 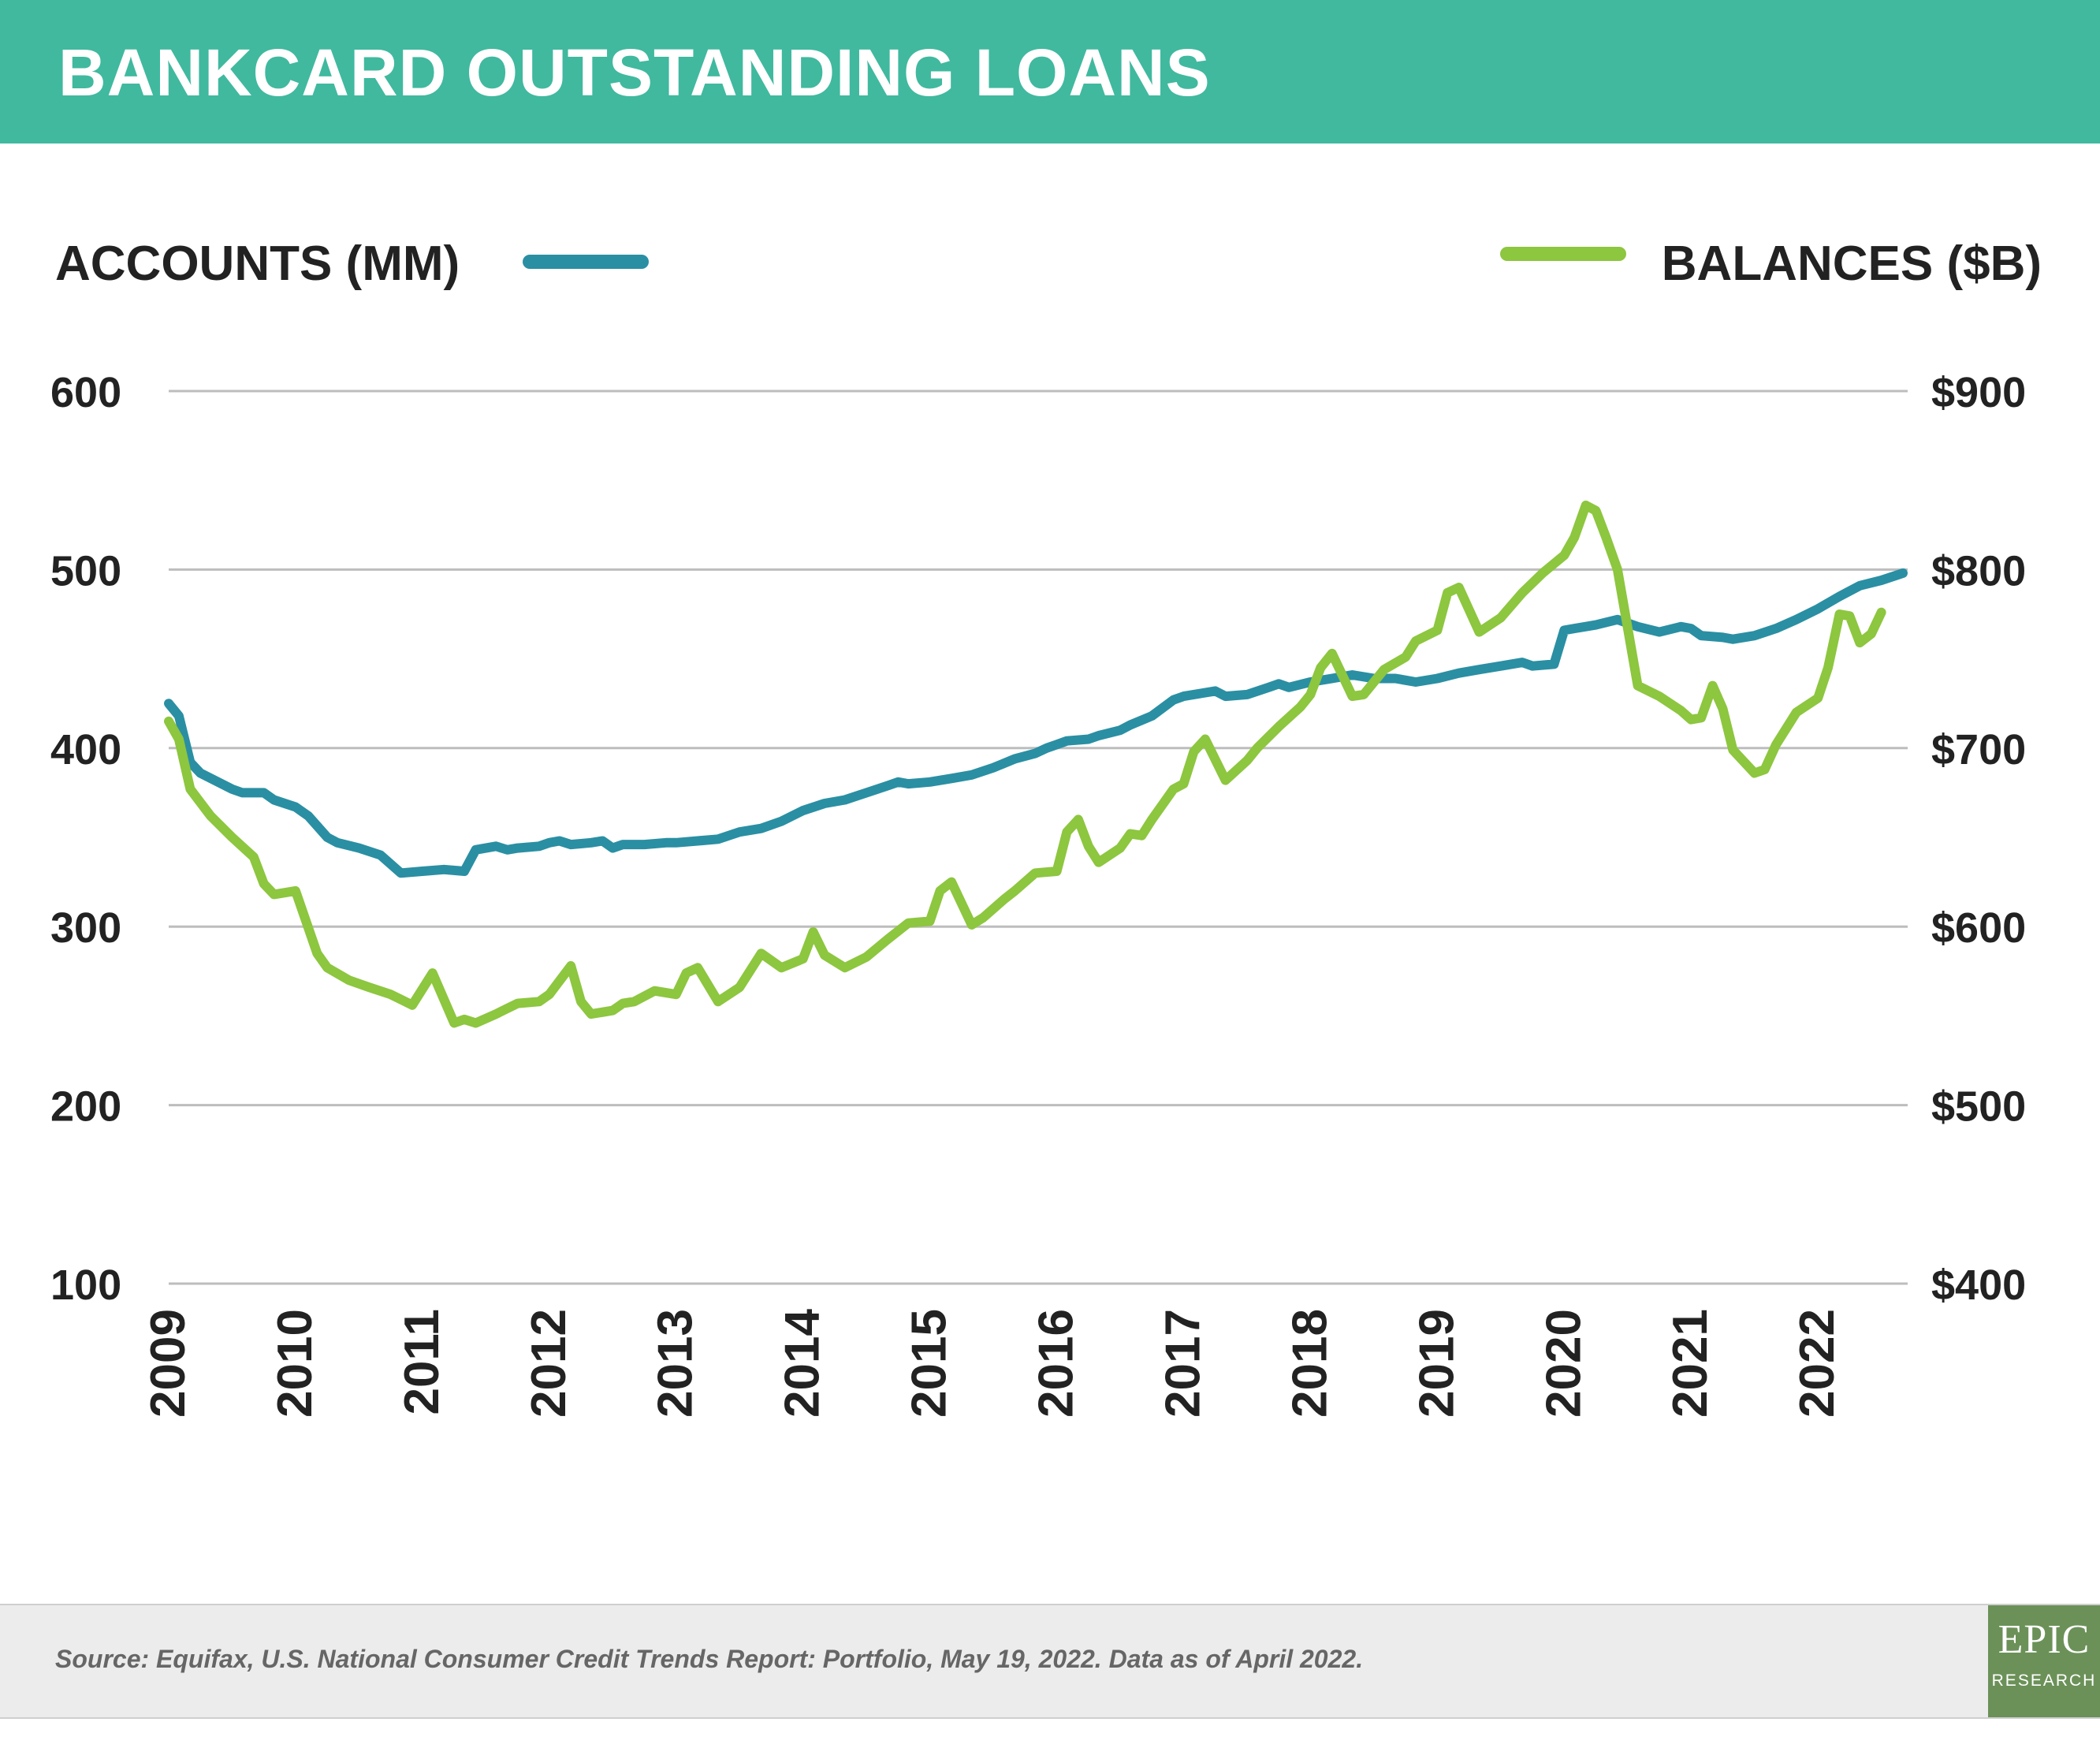 What do you see at coordinates (85, 928) in the screenshot?
I see `left-tick-label: 300` at bounding box center [85, 928].